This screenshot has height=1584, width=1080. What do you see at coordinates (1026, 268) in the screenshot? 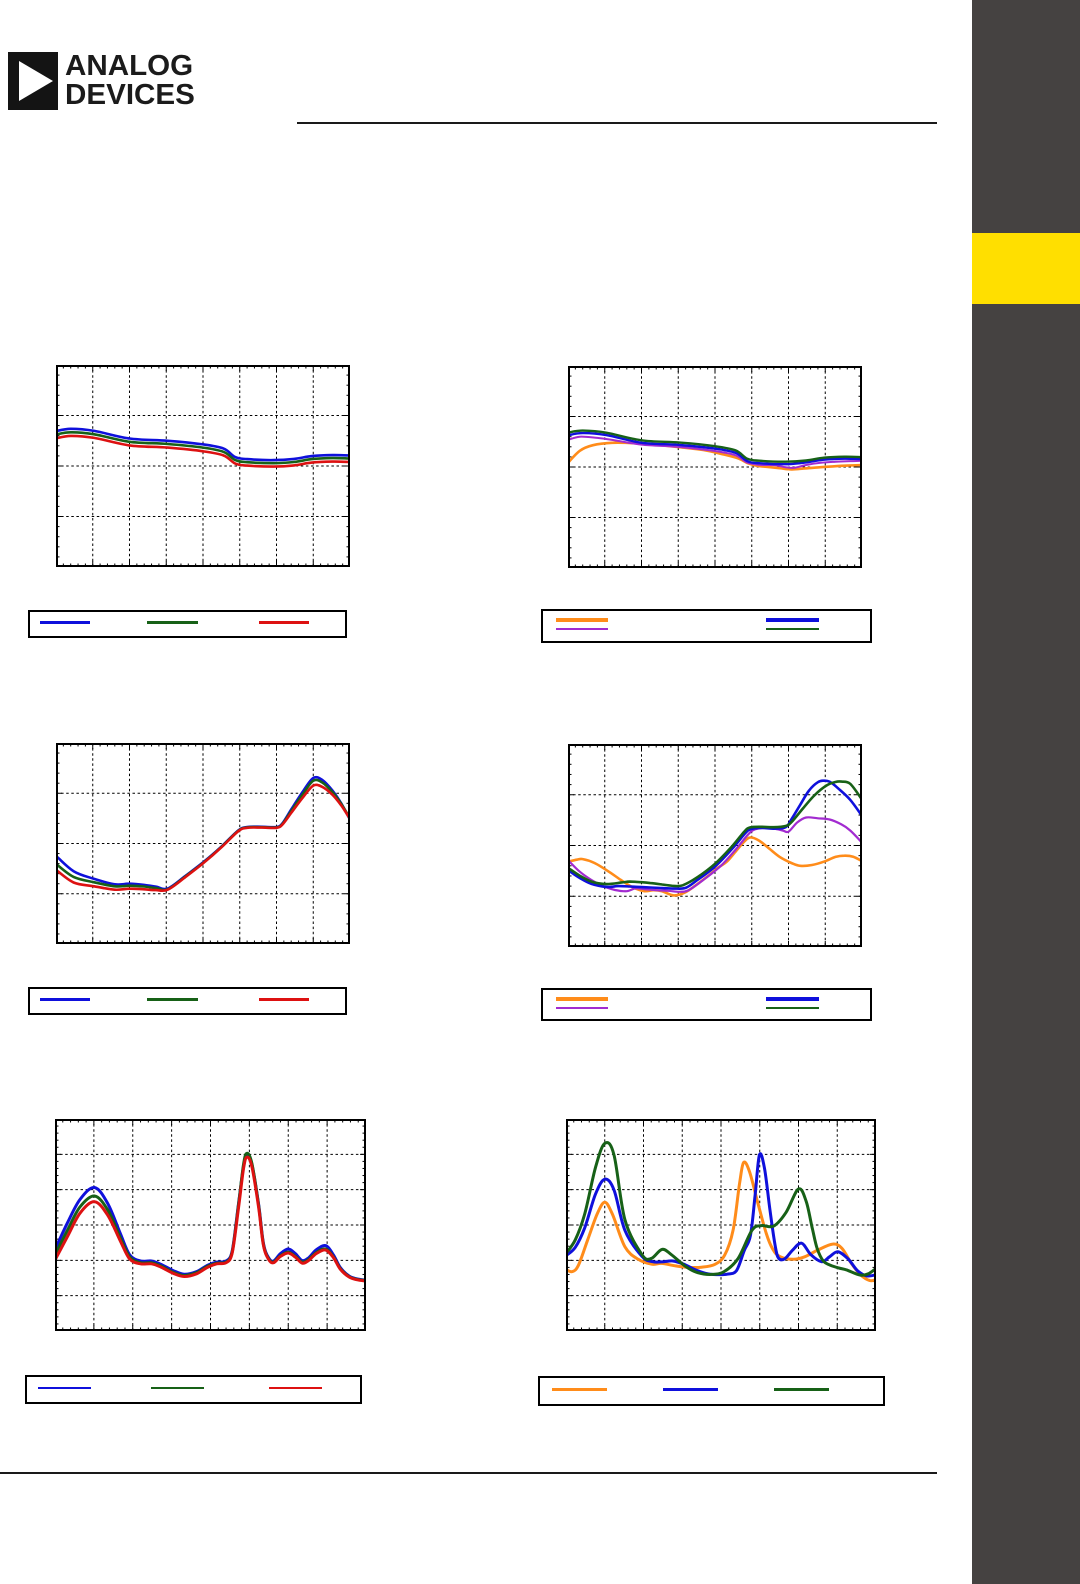
I see `sidebar-accent-band` at bounding box center [1026, 268].